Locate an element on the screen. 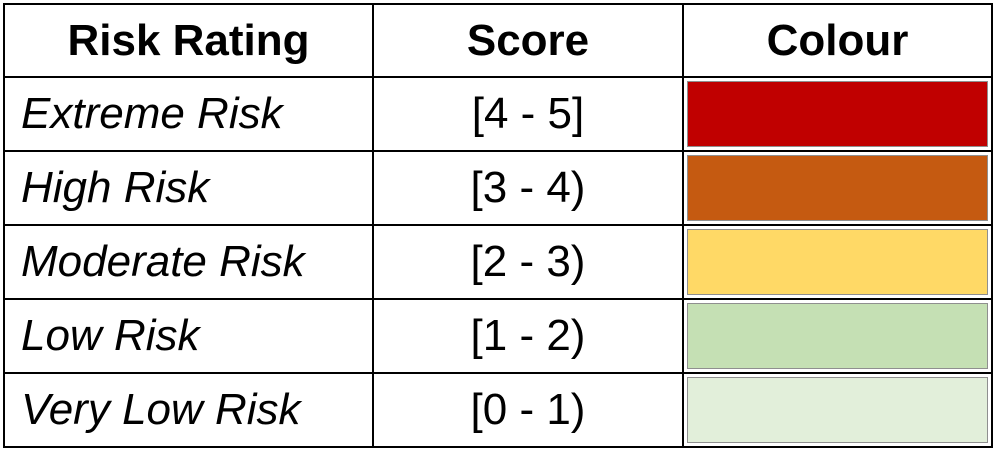 The image size is (995, 451). risk-rating-cell: Extreme Risk is located at coordinates (188, 114).